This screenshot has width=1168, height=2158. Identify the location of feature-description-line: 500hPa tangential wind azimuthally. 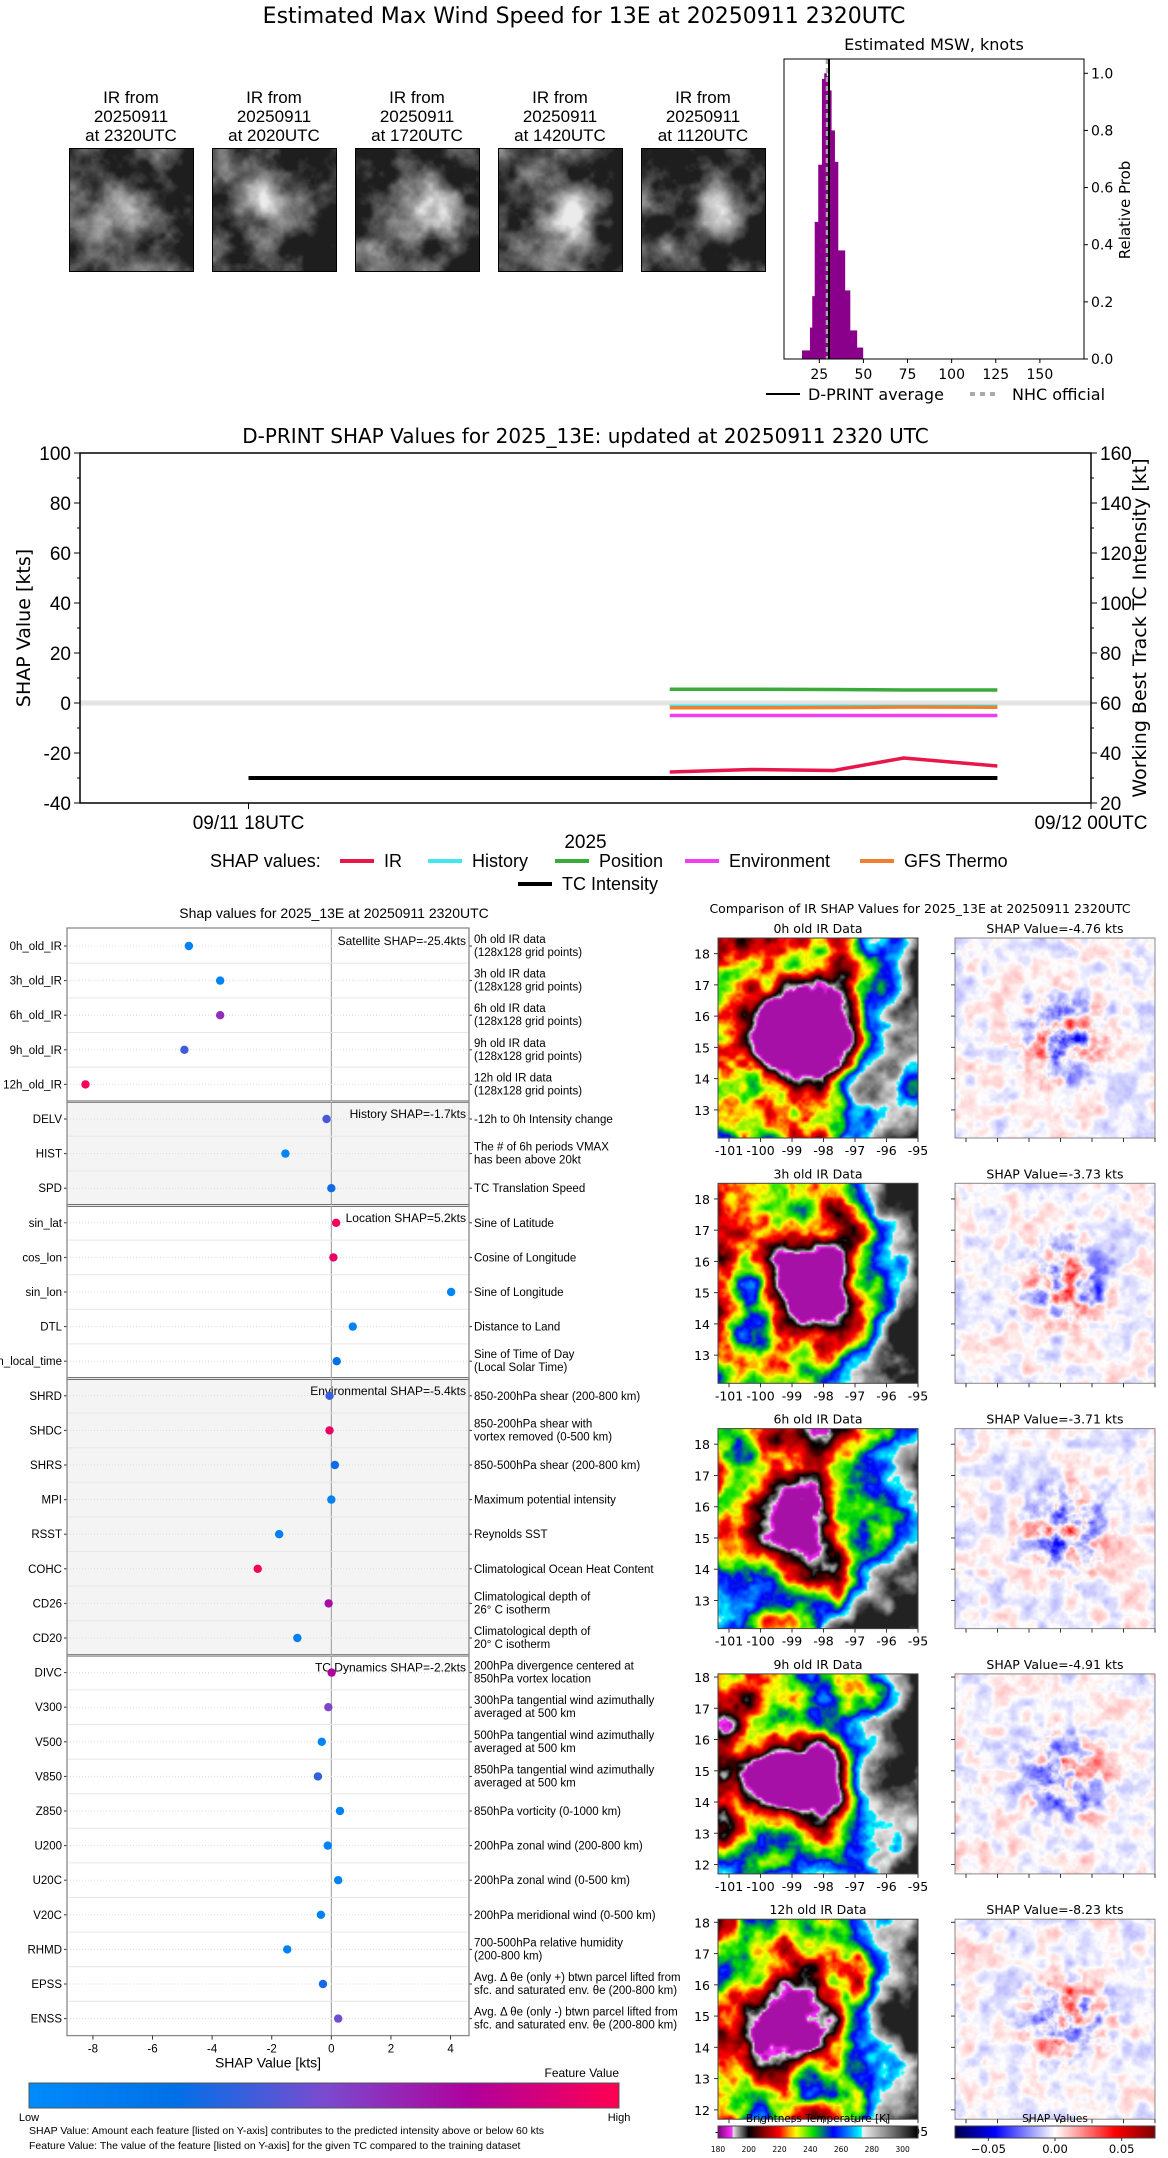
(564, 1736).